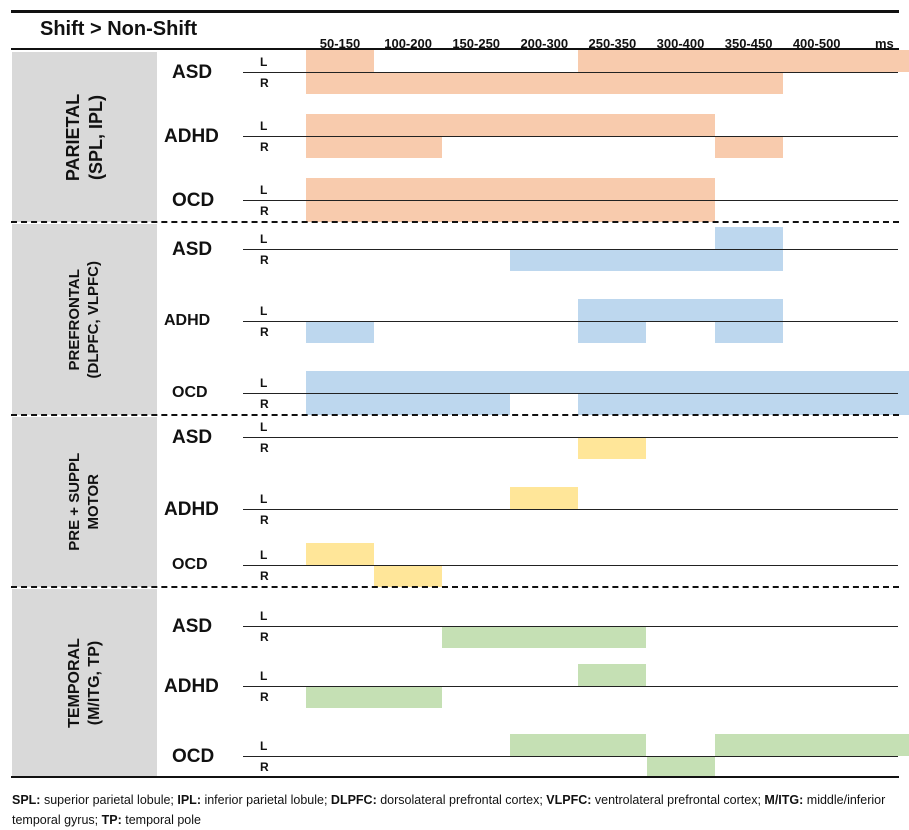  I want to click on region-name: PARIETAL (SPL, IPL), so click(84, 137).